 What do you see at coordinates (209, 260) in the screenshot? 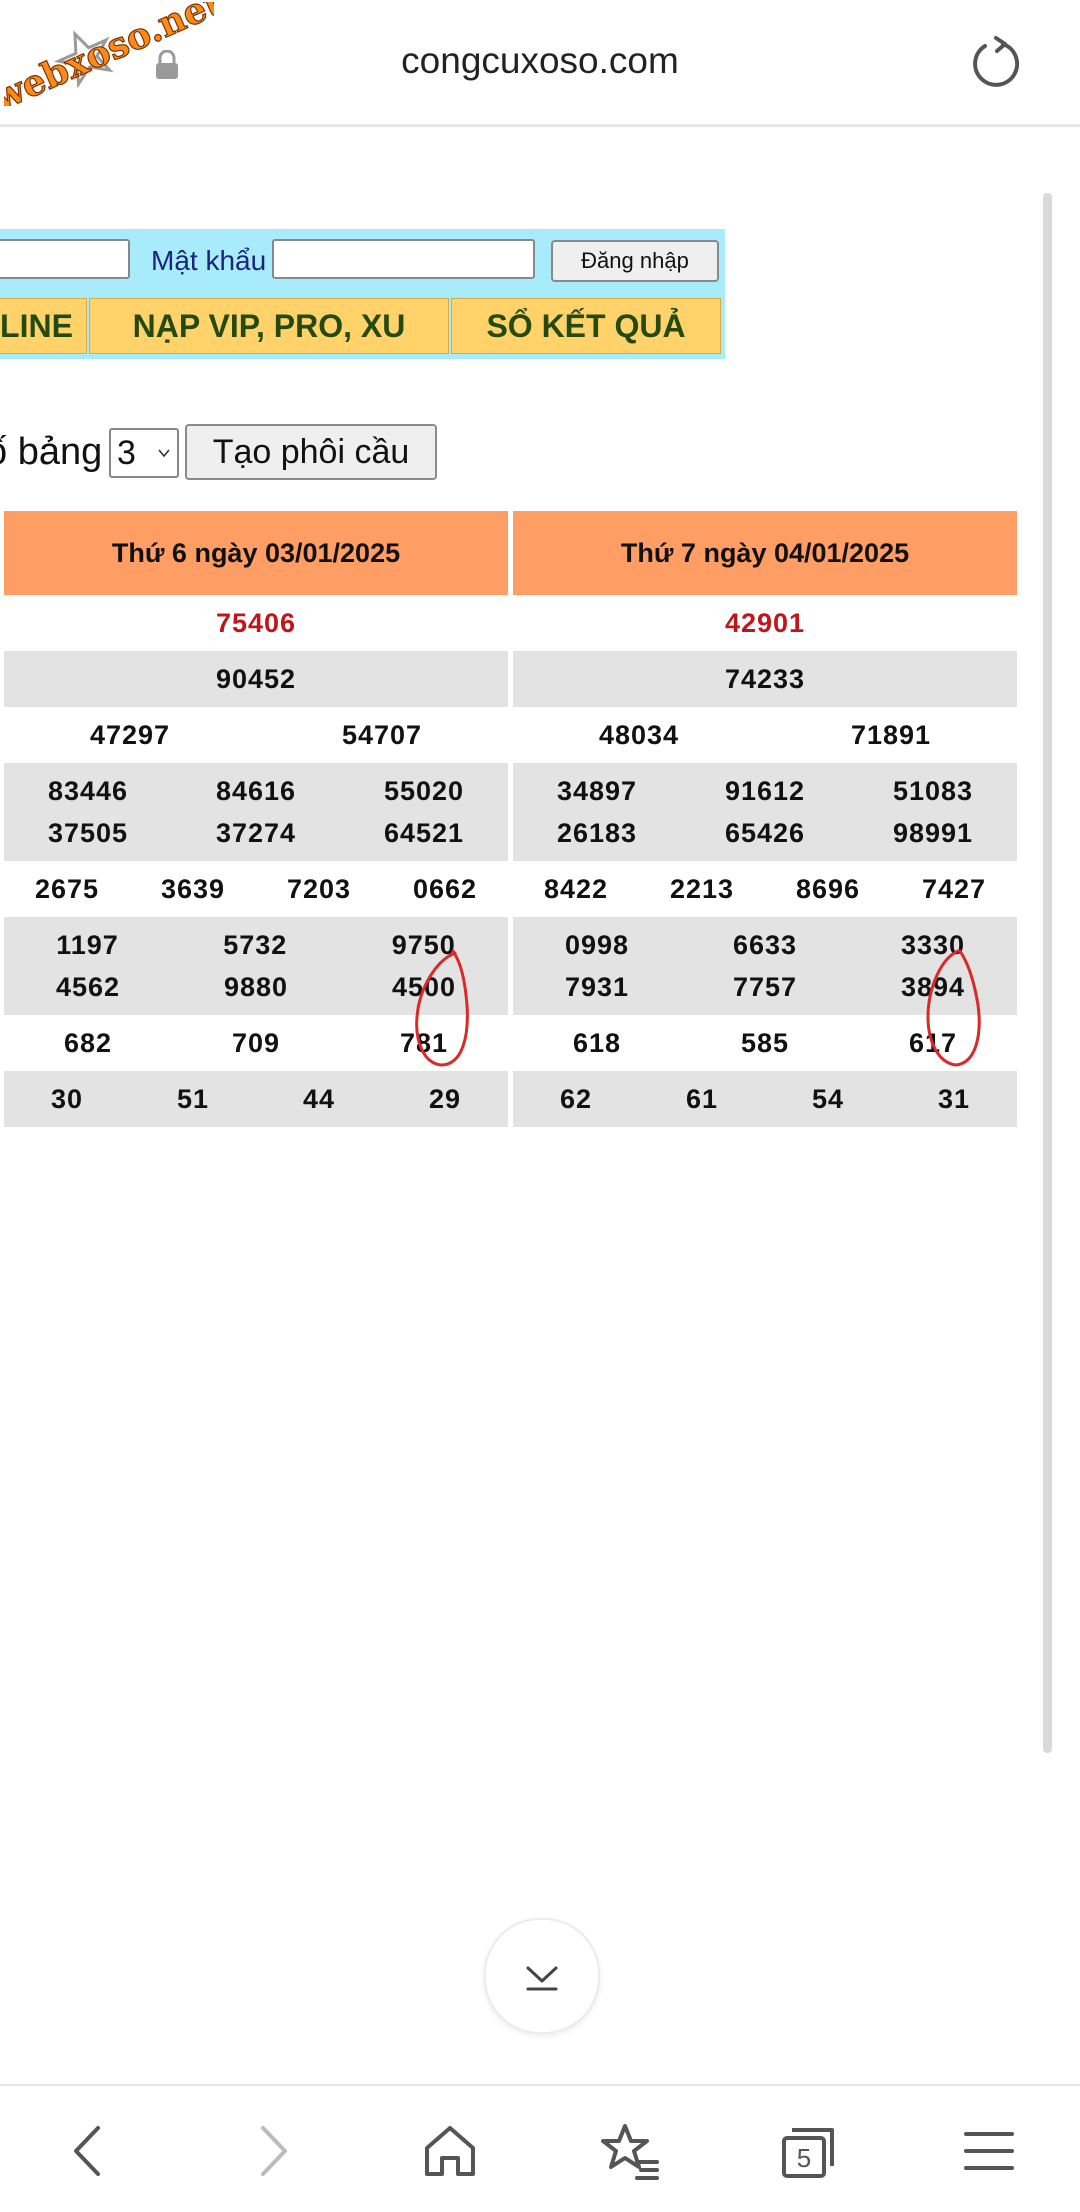
I see `password-label: Mật khẩu` at bounding box center [209, 260].